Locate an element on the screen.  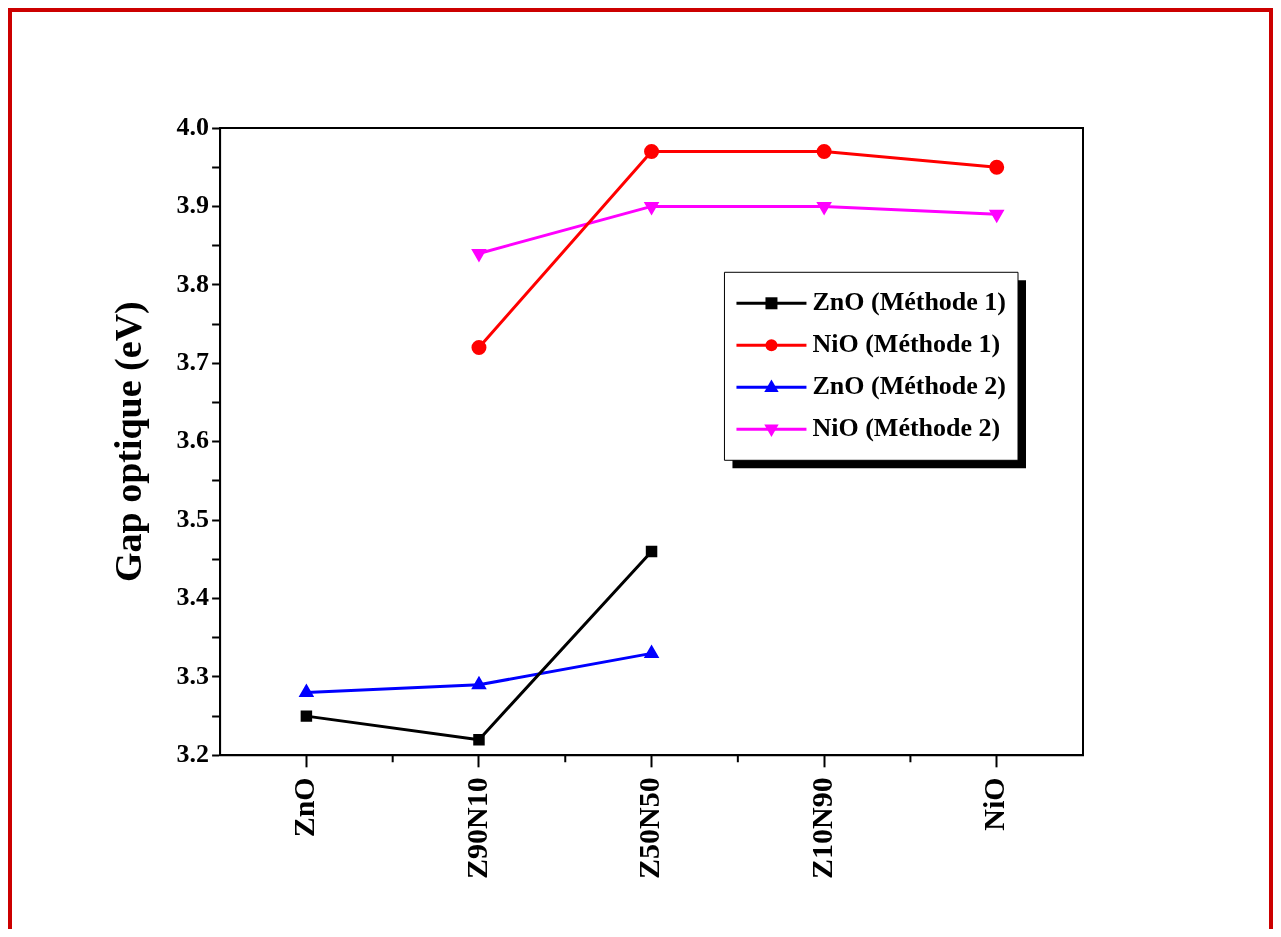
x-tick-label: NiO is located at coordinates (994, 804).